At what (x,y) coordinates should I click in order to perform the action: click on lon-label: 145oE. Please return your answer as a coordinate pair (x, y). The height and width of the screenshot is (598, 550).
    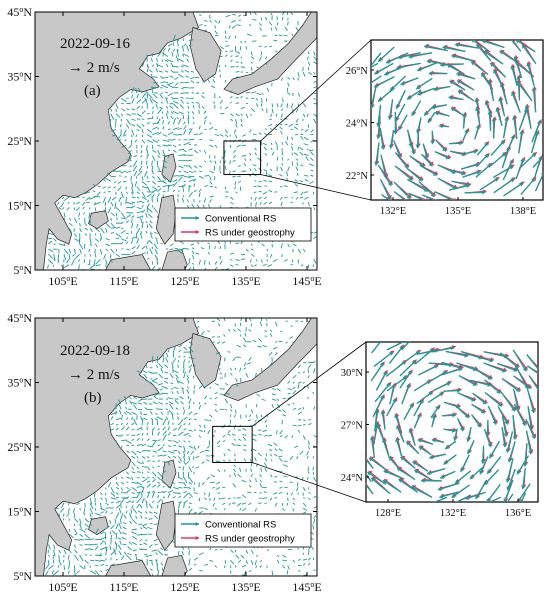
    Looking at the image, I should click on (306, 281).